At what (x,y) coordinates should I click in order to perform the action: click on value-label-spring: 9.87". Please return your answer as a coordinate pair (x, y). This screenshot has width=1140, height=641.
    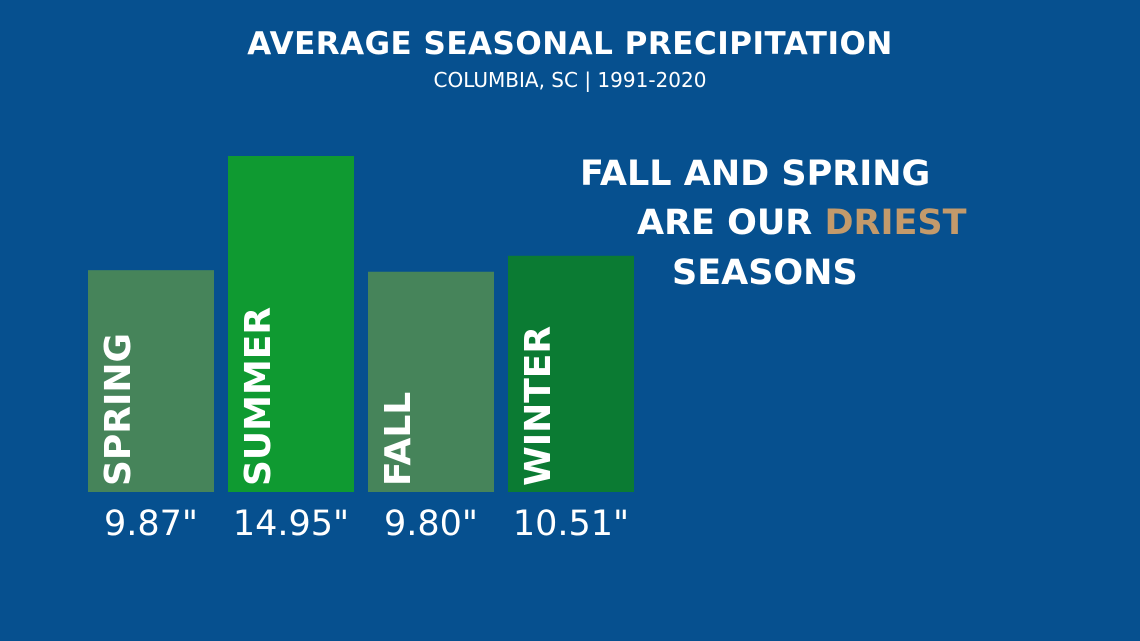
    Looking at the image, I should click on (151, 524).